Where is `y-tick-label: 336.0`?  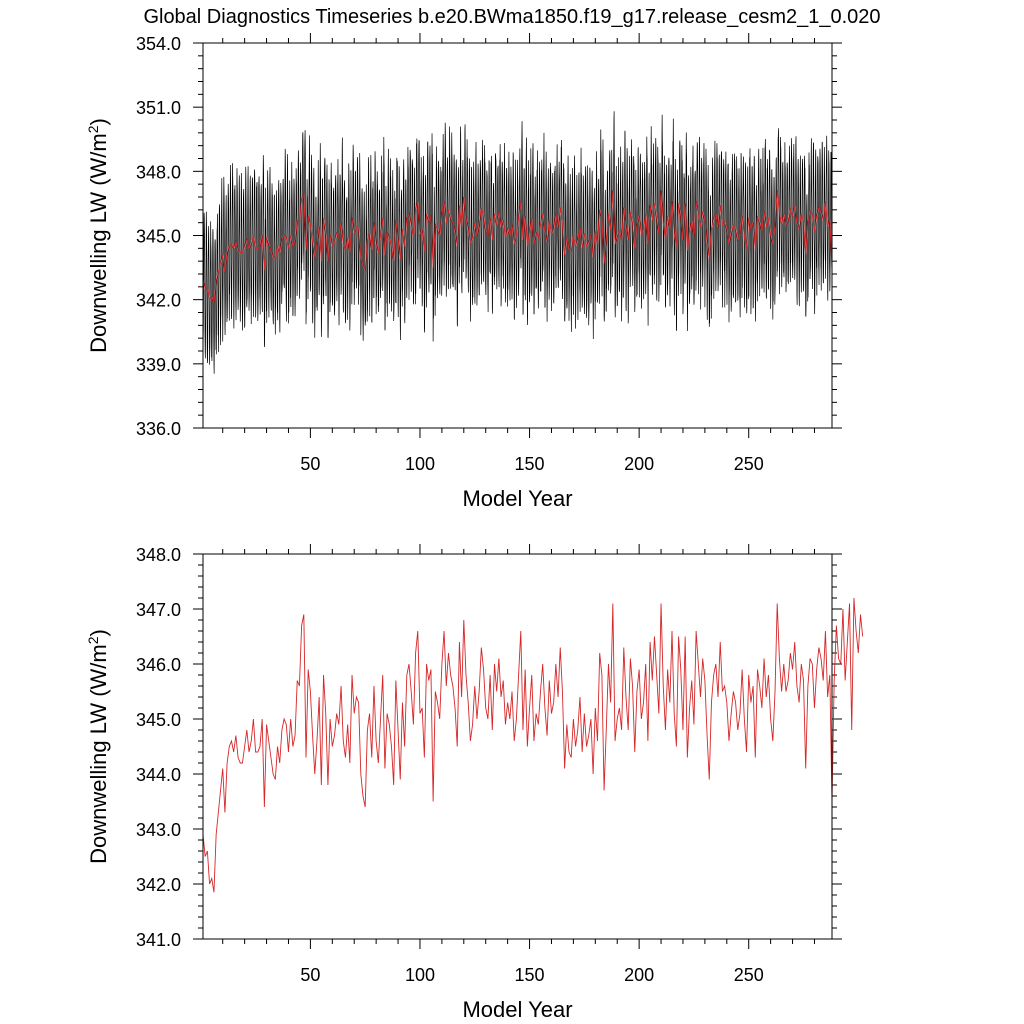 y-tick-label: 336.0 is located at coordinates (158, 429).